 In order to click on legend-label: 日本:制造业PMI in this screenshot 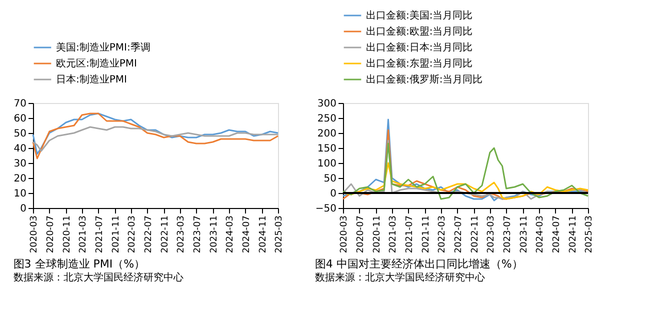, I will do `click(91, 80)`.